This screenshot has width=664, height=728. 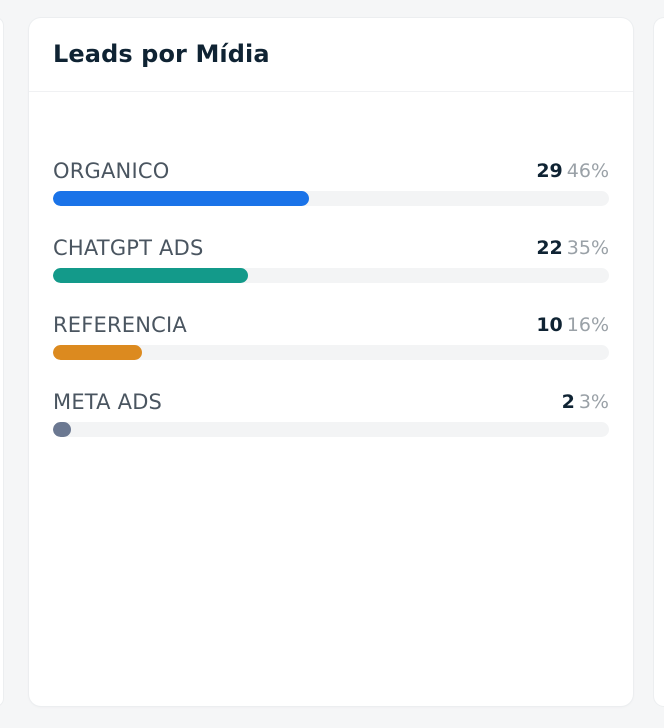 What do you see at coordinates (128, 248) in the screenshot?
I see `media-label: CHATGPT ADS` at bounding box center [128, 248].